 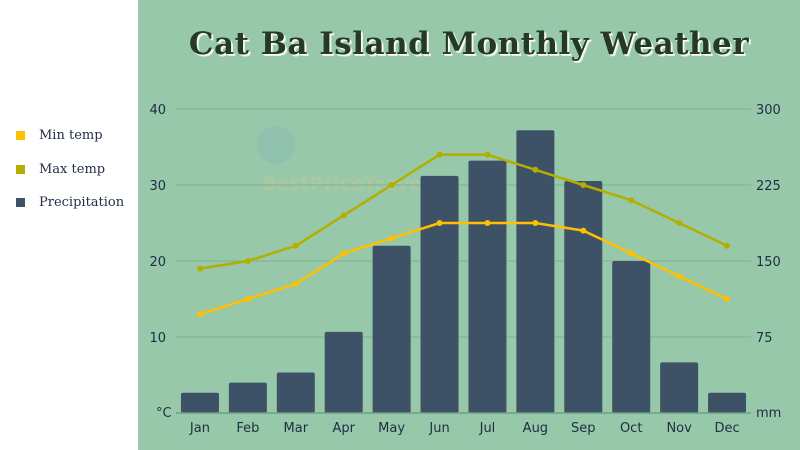 I want to click on legend-item-precipitation: Precipitation, so click(x=70, y=202).